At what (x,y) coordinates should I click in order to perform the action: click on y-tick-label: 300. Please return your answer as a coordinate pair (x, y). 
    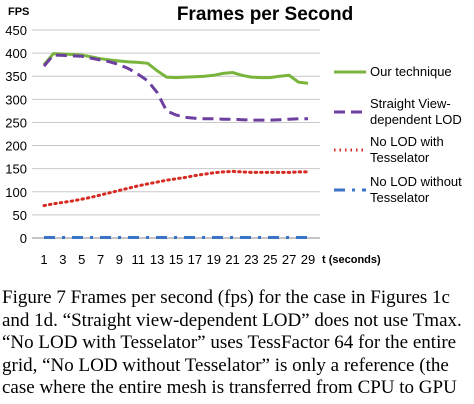
    Looking at the image, I should click on (16, 99).